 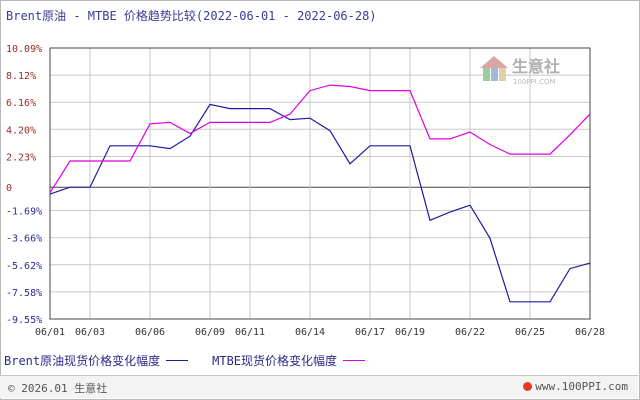 What do you see at coordinates (530, 332) in the screenshot?
I see `x-tick-label: 06/25` at bounding box center [530, 332].